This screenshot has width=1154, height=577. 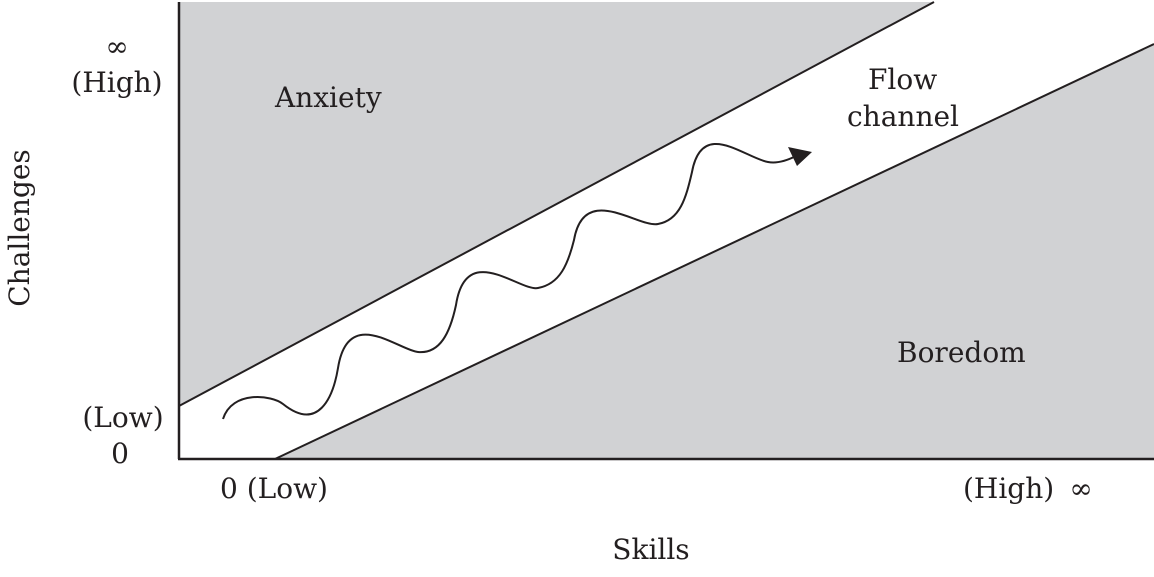 What do you see at coordinates (800, 156) in the screenshot?
I see `flow-arrowhead` at bounding box center [800, 156].